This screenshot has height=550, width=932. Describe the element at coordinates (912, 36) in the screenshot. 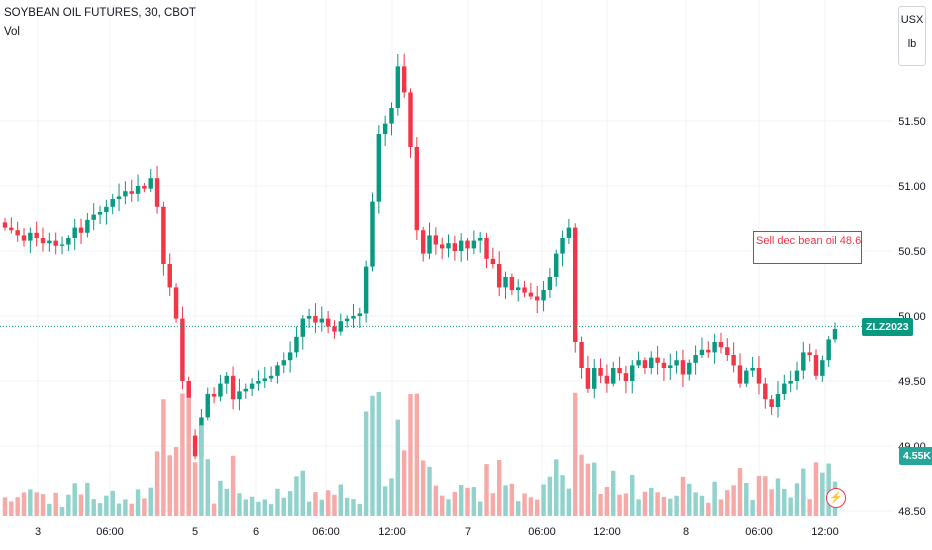

I see `unit-selector: USX lb` at that location.